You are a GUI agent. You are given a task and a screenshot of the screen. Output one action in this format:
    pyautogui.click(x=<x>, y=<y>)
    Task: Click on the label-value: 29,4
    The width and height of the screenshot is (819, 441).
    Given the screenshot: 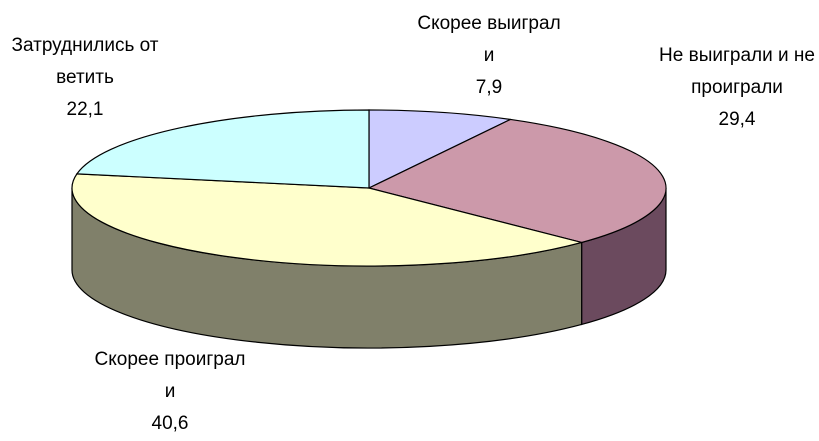 What is the action you would take?
    pyautogui.click(x=737, y=119)
    